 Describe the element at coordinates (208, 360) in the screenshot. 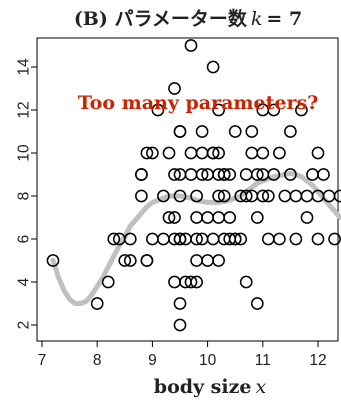

I see `x-tick-label: 10` at that location.